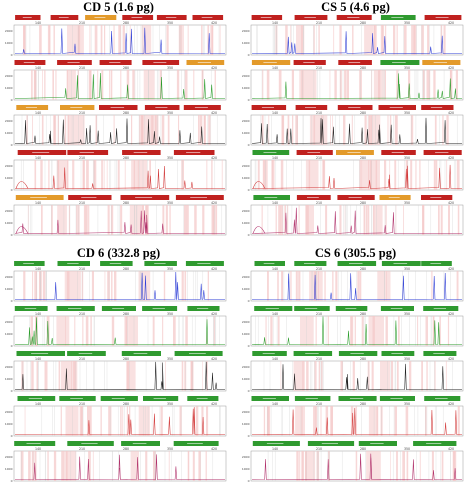  Describe the element at coordinates (353, 171) in the screenshot. I see `panel-red: 140 210 280 350 420 0 1000 2000` at that location.